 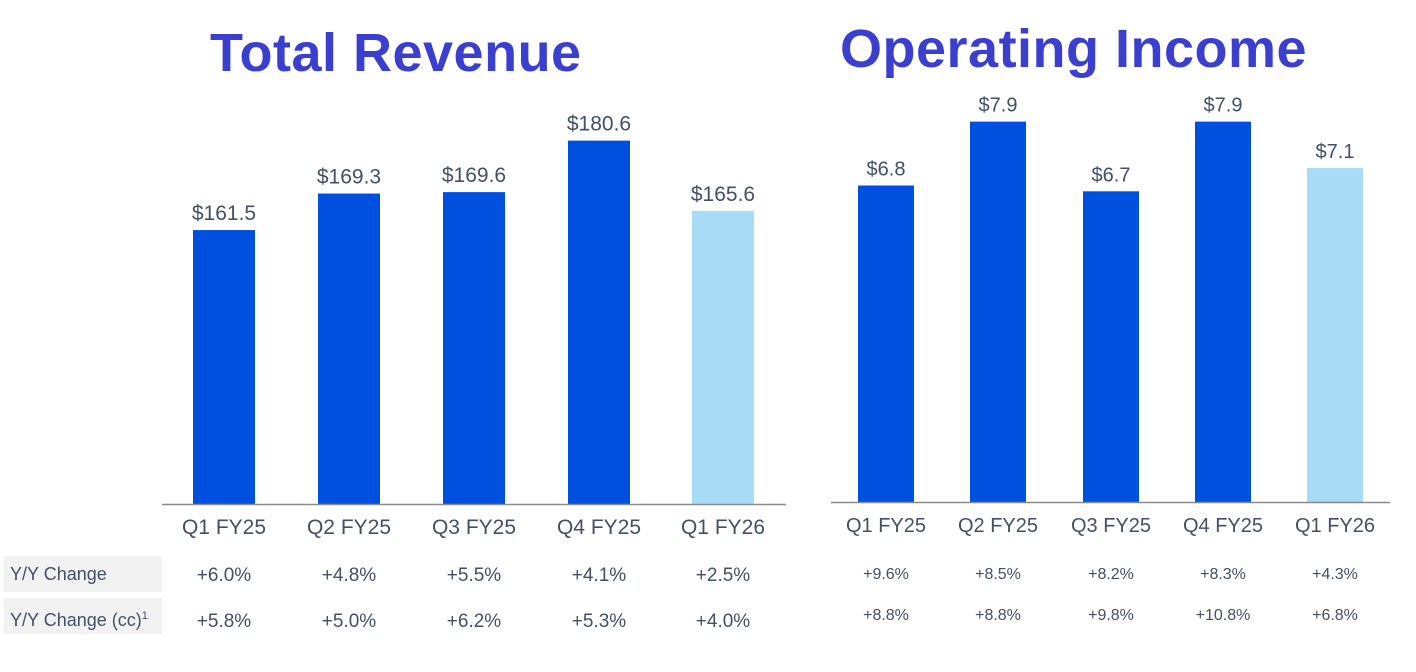 I want to click on revenue-yy-cell-5: +2.5%, so click(x=723, y=575).